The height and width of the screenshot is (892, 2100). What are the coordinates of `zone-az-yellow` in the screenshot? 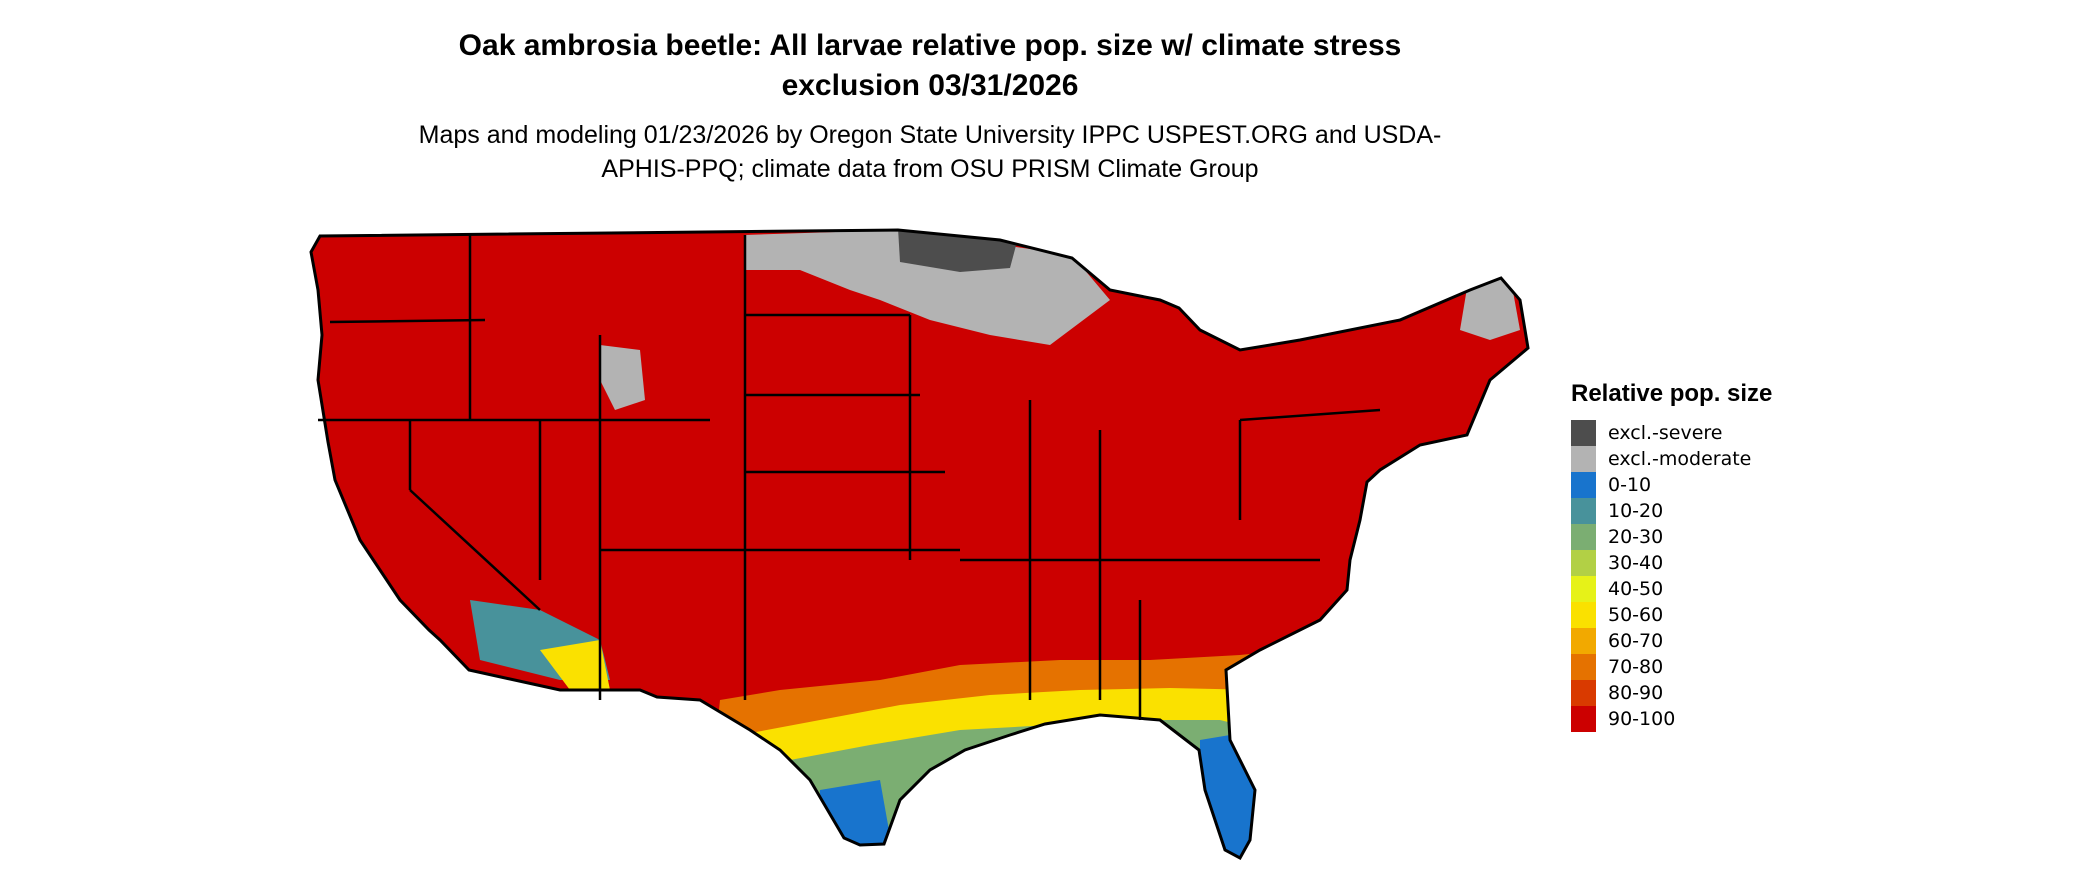 It's located at (575, 665).